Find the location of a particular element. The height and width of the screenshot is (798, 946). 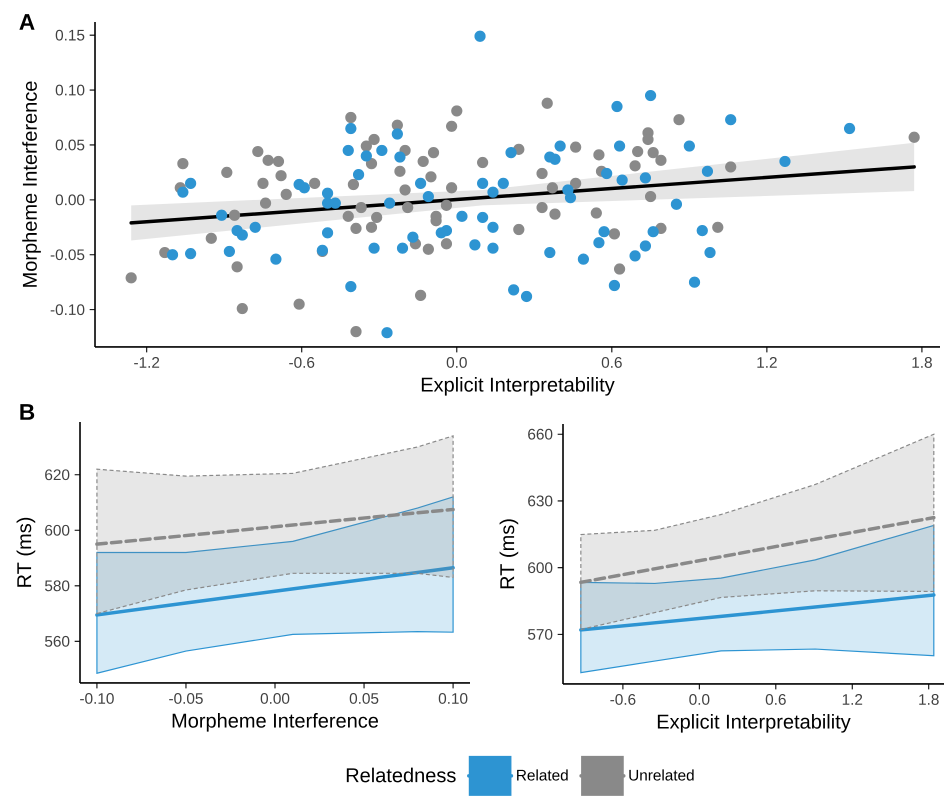

y-tick-label: 0.05 is located at coordinates (70, 145).